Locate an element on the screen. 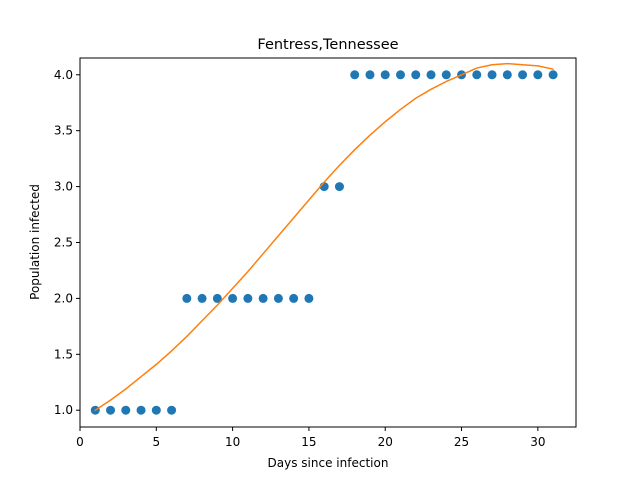 Image resolution: width=640 pixels, height=484 pixels. y-tick-label: 1.0 is located at coordinates (63, 410).